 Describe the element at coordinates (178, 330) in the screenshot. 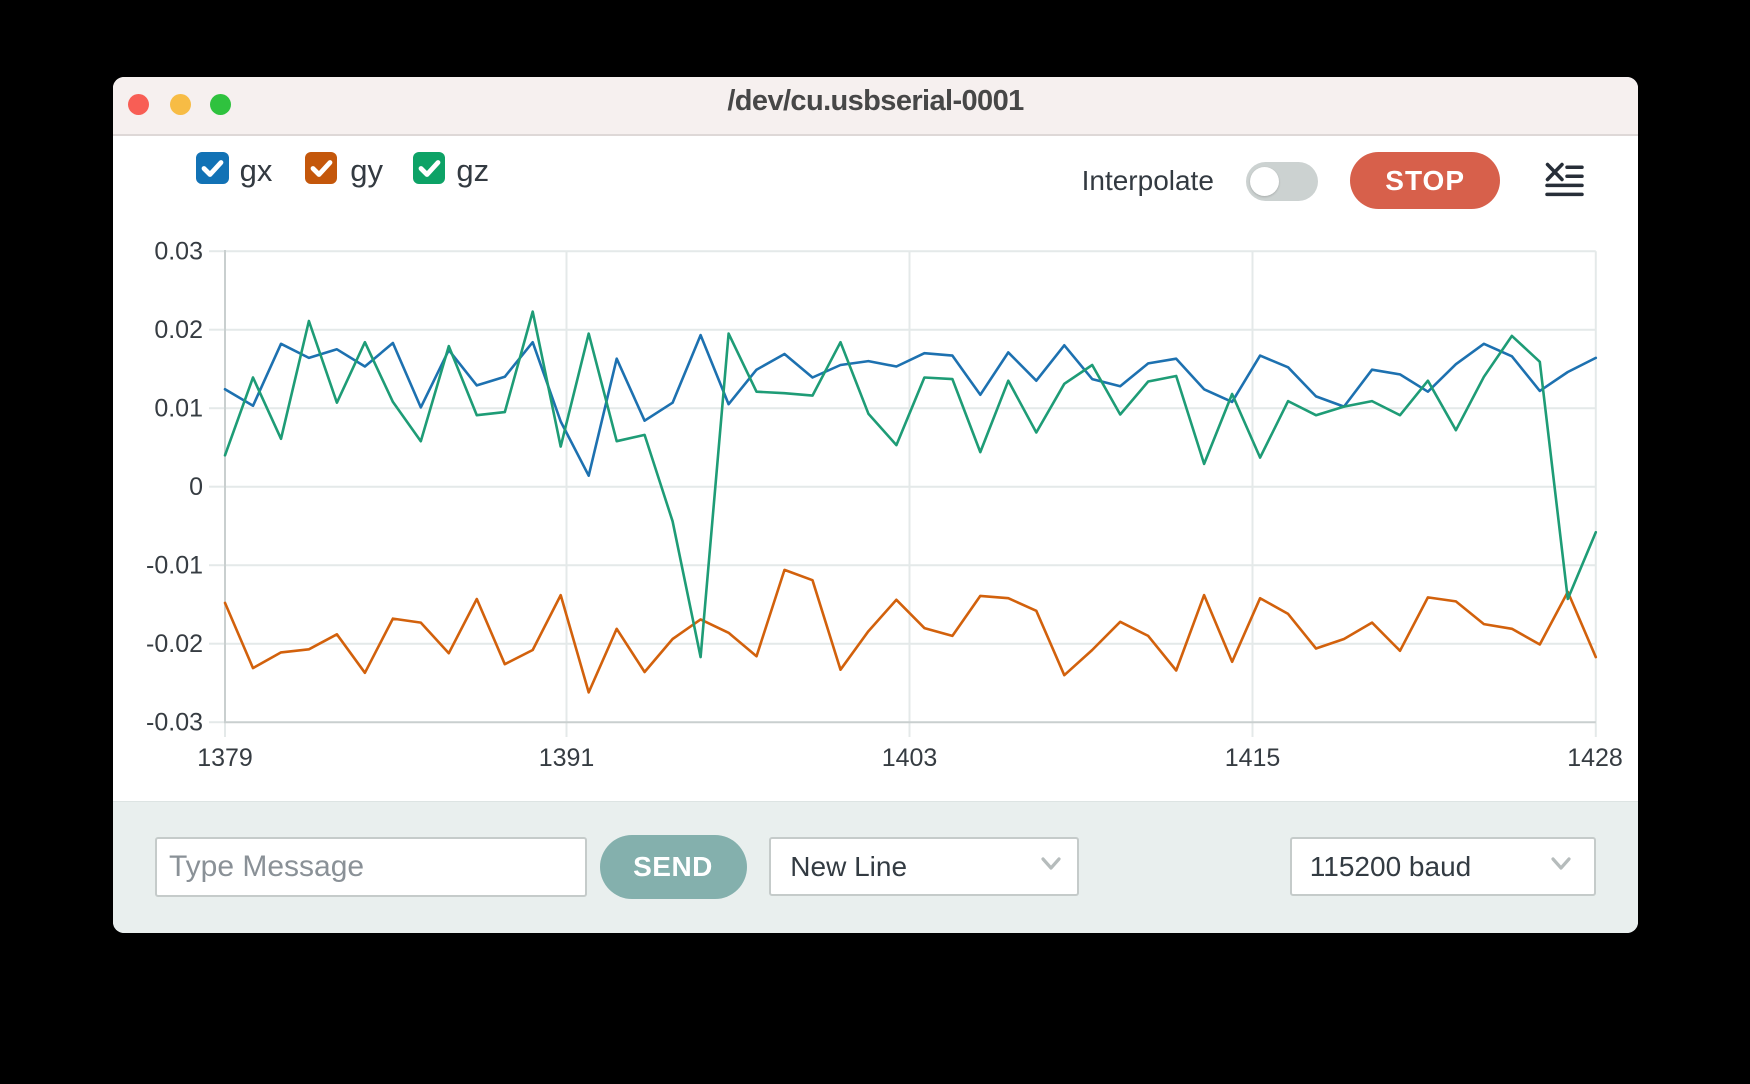

I see `svg-text: 0.02` at that location.